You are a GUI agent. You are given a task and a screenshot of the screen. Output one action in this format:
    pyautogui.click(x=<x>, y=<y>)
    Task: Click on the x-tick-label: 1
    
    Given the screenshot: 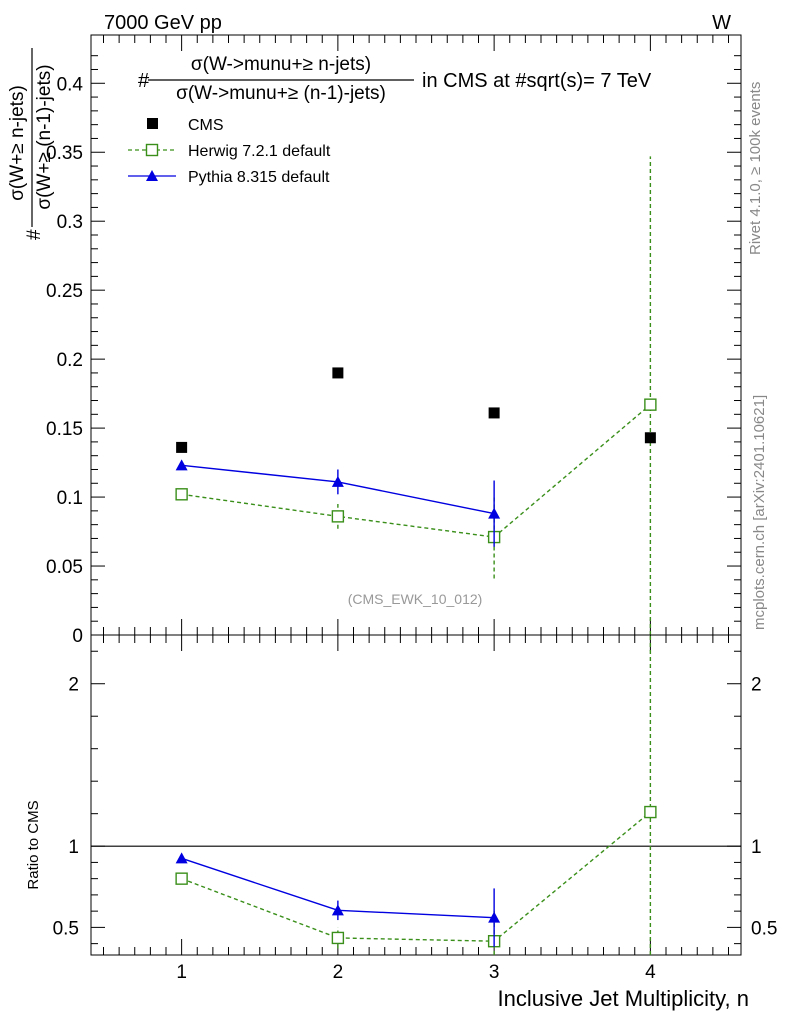 What is the action you would take?
    pyautogui.click(x=181, y=972)
    